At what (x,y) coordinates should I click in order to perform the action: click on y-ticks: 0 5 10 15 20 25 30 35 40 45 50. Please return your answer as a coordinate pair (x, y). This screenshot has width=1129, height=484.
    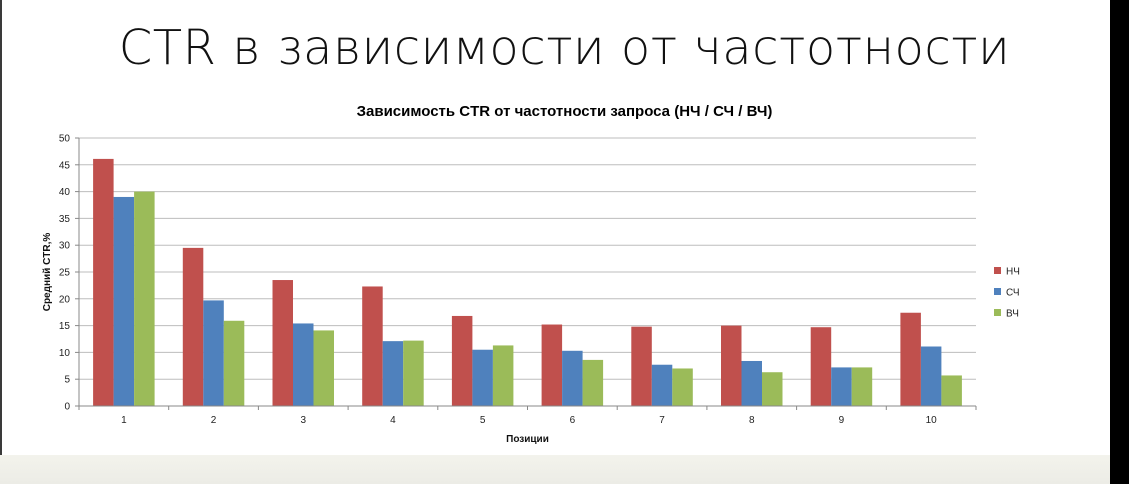
    Looking at the image, I should click on (69, 273).